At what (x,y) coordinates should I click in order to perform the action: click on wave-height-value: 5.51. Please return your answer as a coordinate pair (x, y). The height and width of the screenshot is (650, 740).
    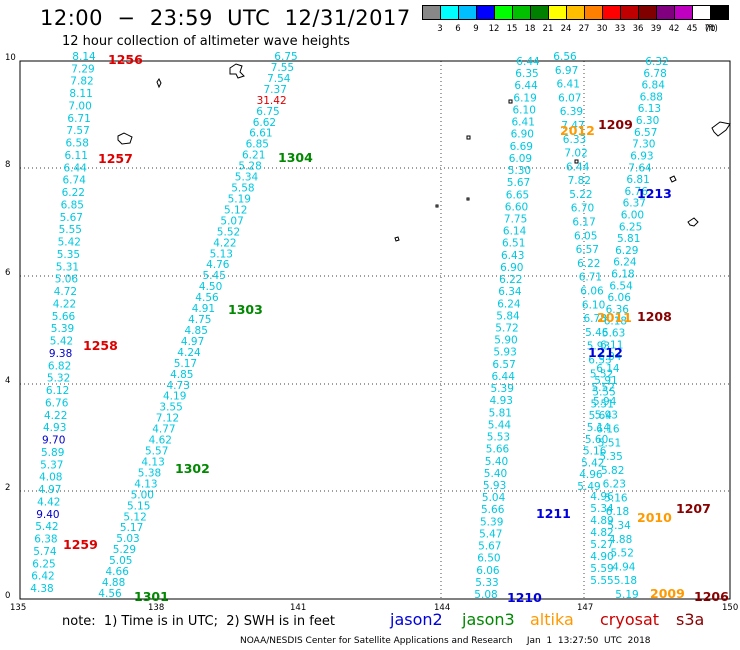
    Looking at the image, I should click on (602, 404).